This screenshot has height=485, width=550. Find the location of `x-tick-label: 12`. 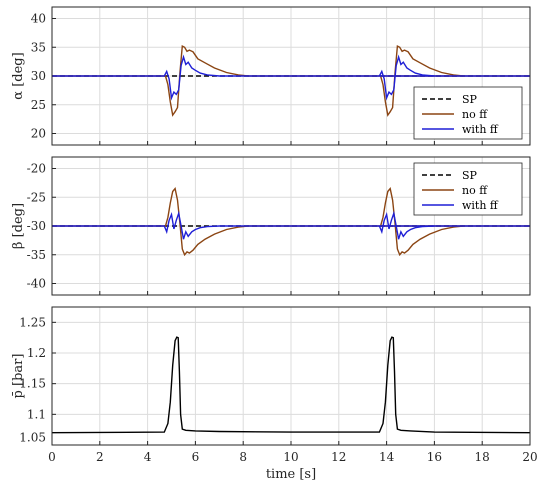

x-tick-label: 12 is located at coordinates (338, 457).